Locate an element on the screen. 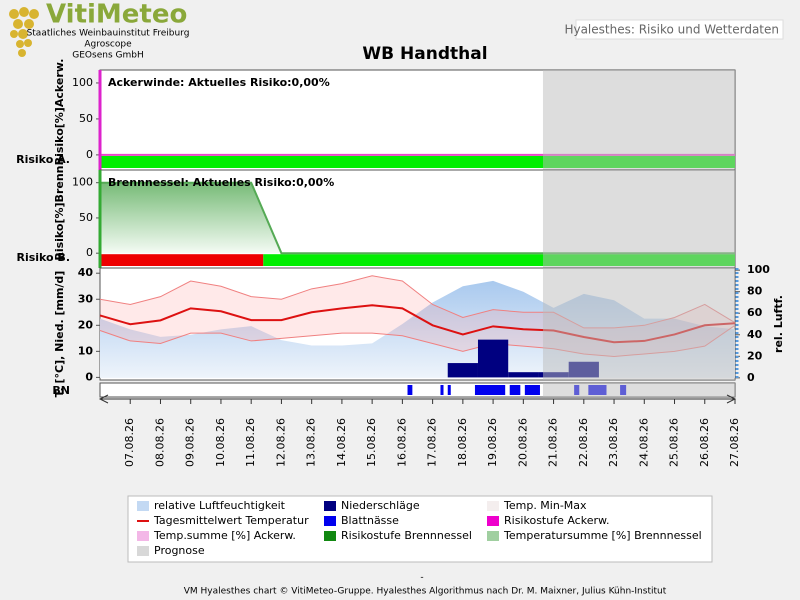  tab is located at coordinates (679, 29).